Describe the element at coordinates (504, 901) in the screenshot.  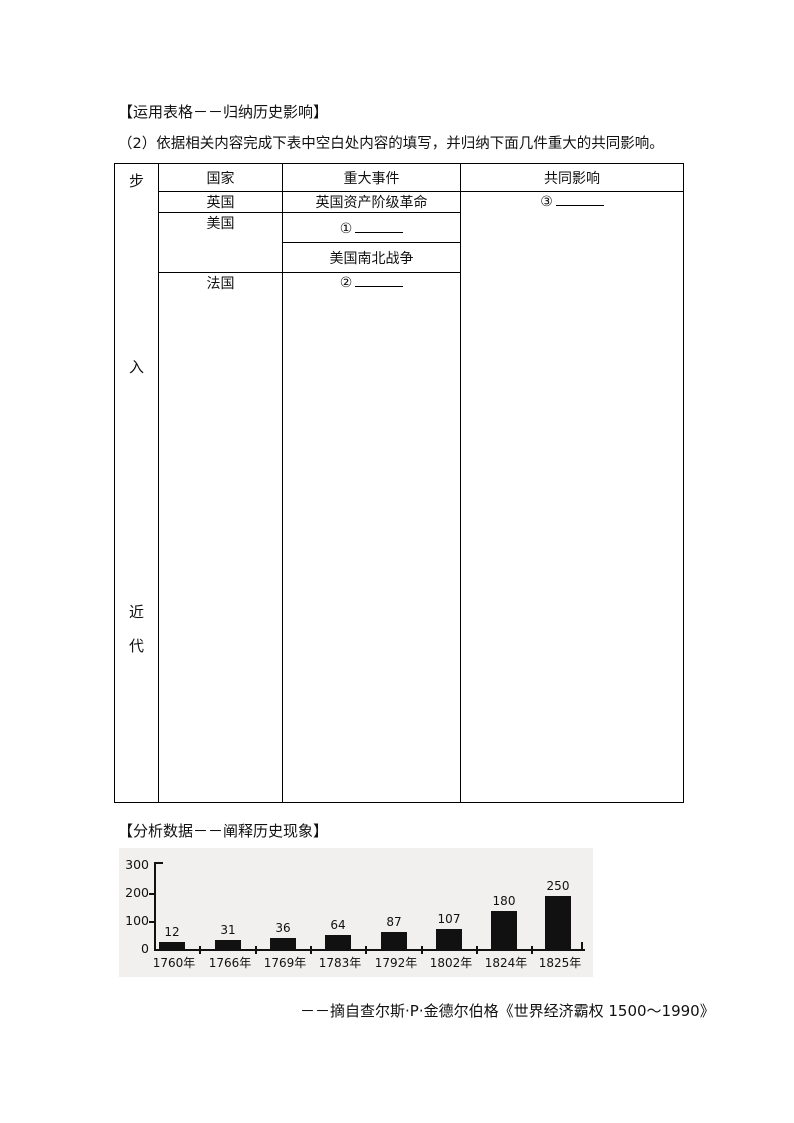
I see `bar-value-label: 180` at that location.